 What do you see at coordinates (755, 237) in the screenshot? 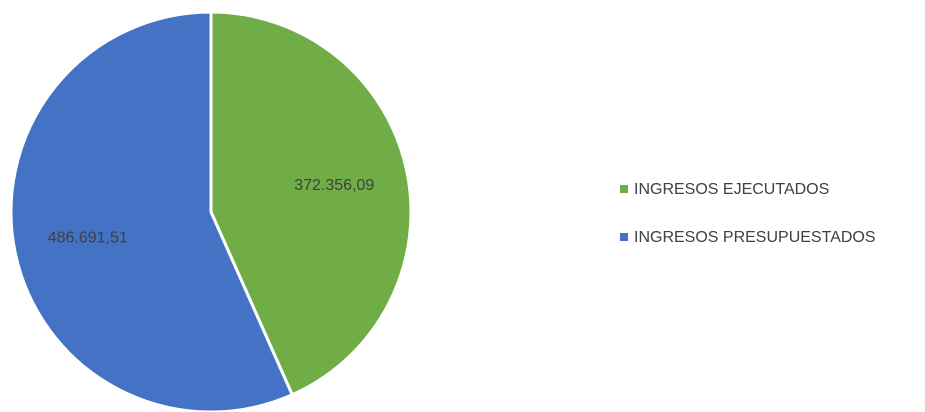
I see `legend-label: INGRESOS PRESUPUESTADOS` at bounding box center [755, 237].